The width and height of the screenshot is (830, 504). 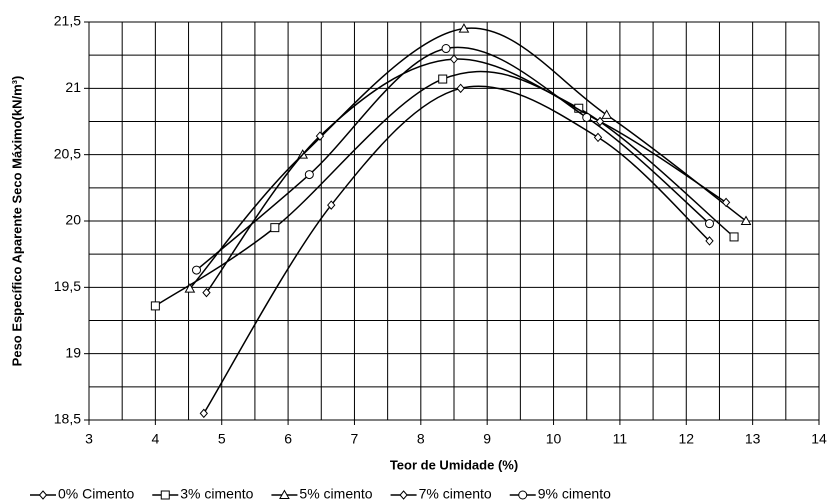 I want to click on legend-label: 9% cimento, so click(x=574, y=494).